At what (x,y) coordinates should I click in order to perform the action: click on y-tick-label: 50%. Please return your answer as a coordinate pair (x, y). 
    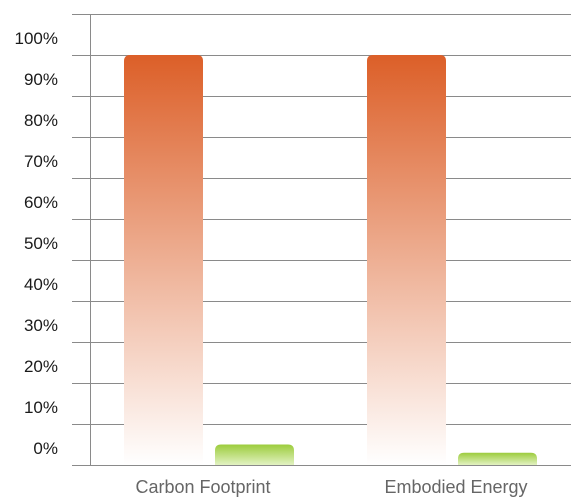
    Looking at the image, I should click on (41, 243).